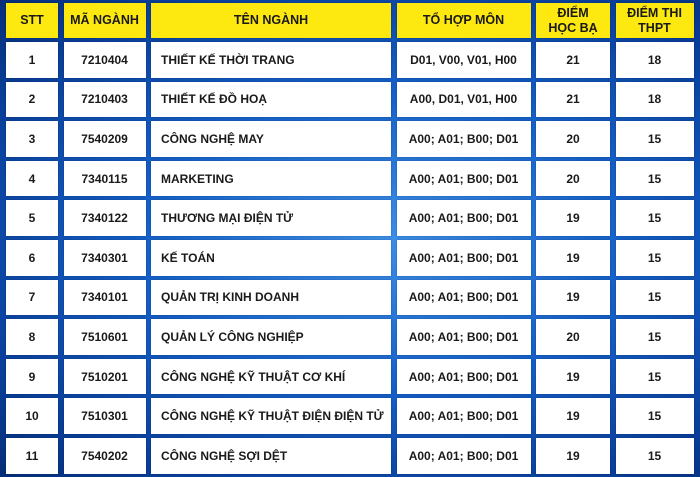 This screenshot has height=477, width=700. Describe the element at coordinates (32, 139) in the screenshot. I see `cell-stt: 3` at that location.